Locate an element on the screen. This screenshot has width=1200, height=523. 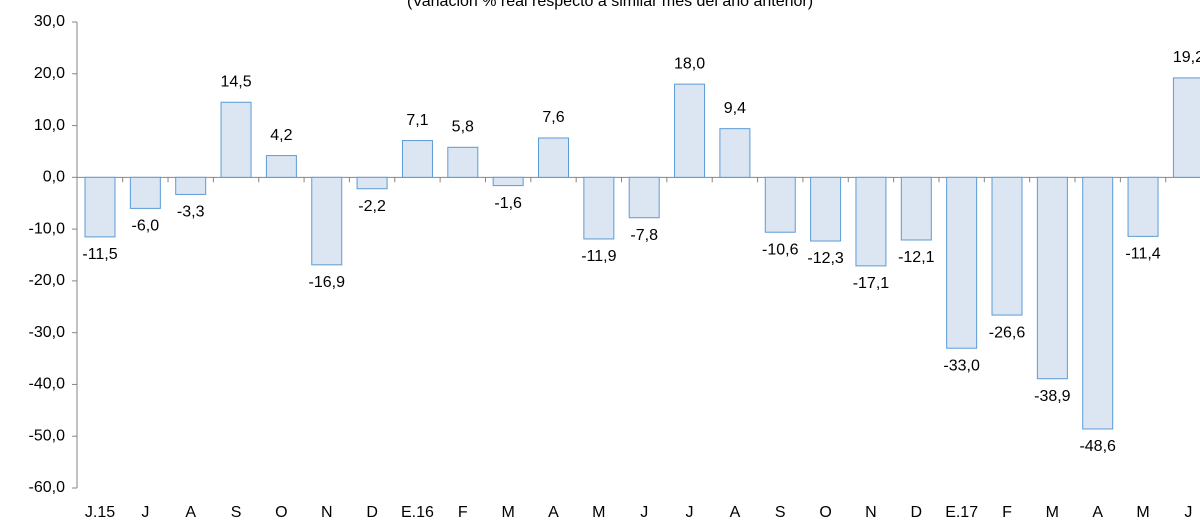
value-label: 5,8 is located at coordinates (463, 127).